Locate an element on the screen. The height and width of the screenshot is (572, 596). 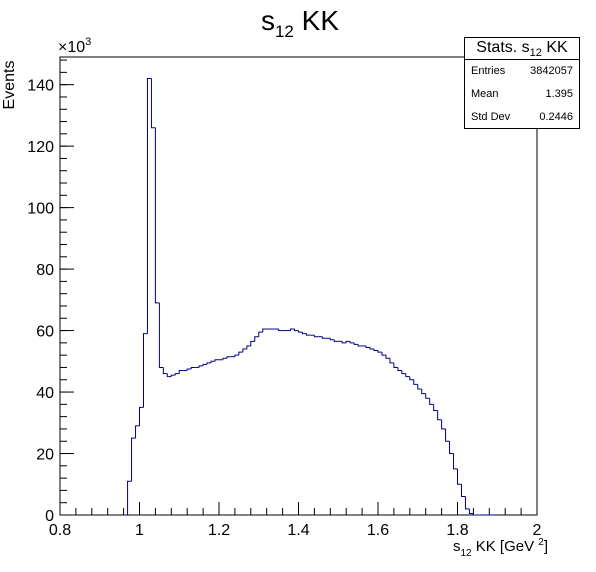
stats-stddev-value: 0.2446 is located at coordinates (556, 117).